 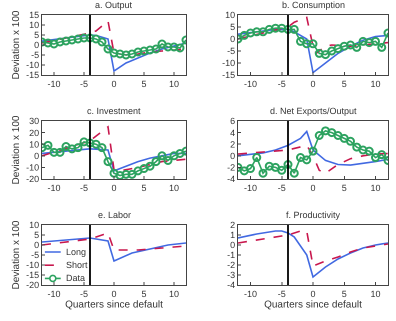 What do you see at coordinates (313, 215) in the screenshot?
I see `chart-title: f. Productivity` at bounding box center [313, 215].